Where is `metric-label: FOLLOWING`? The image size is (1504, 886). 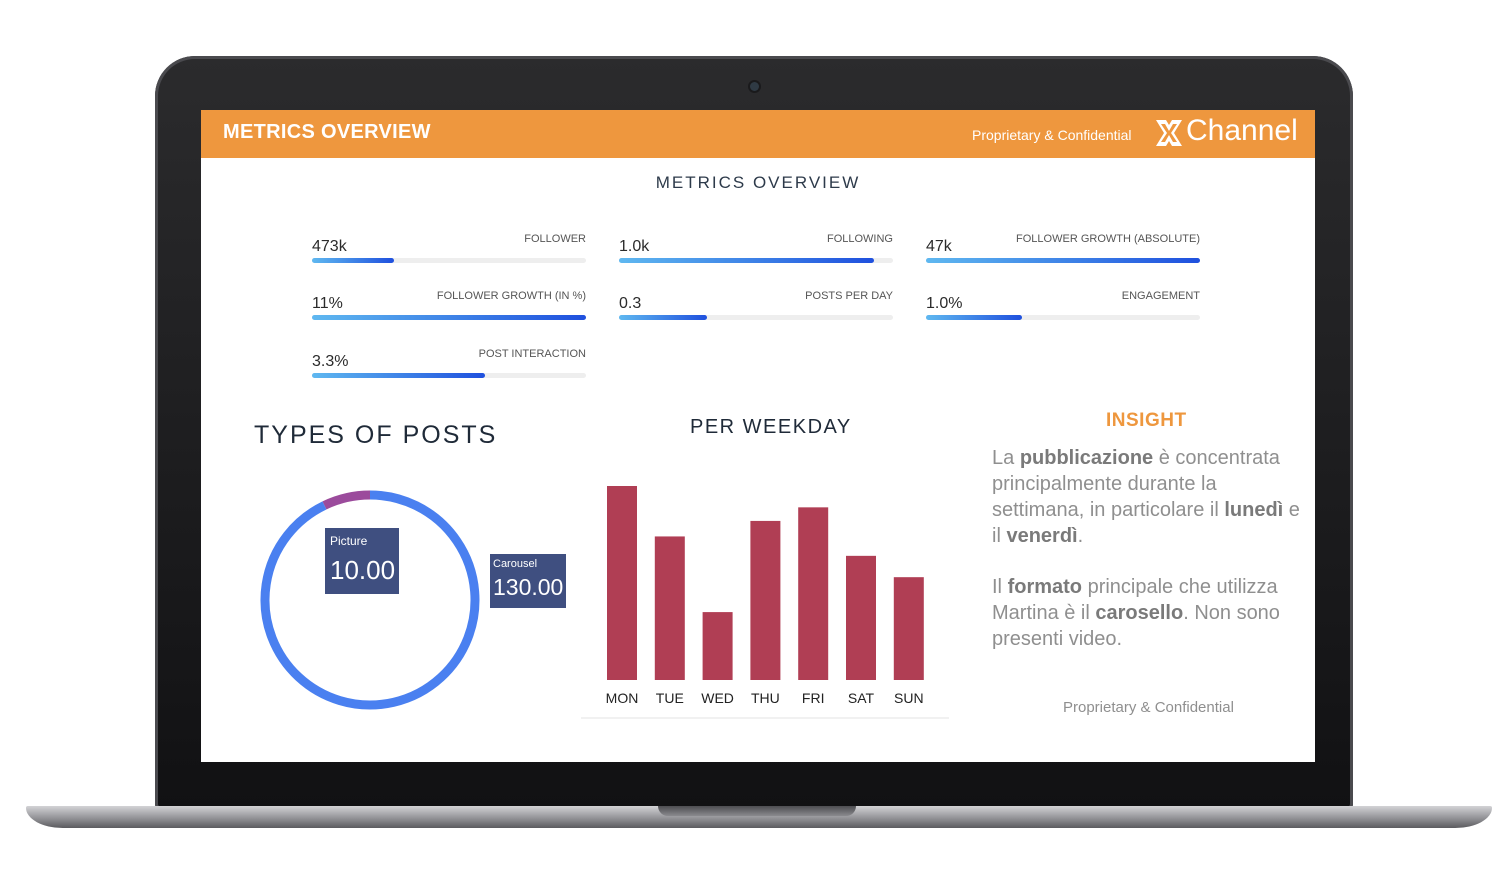
metric-label: FOLLOWING is located at coordinates (859, 239).